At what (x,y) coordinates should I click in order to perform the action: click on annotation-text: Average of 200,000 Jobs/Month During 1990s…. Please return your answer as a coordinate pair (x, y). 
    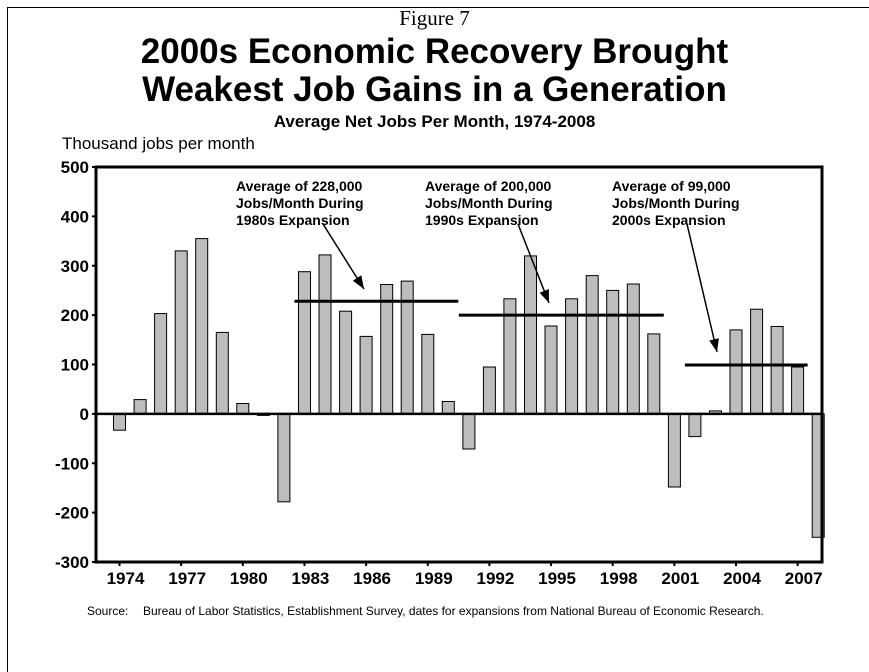
    Looking at the image, I should click on (489, 203).